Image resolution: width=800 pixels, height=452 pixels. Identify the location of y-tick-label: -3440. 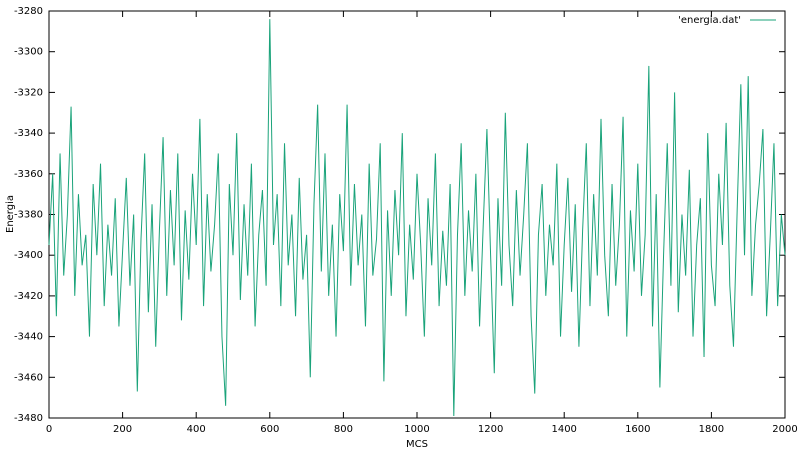
(28, 337).